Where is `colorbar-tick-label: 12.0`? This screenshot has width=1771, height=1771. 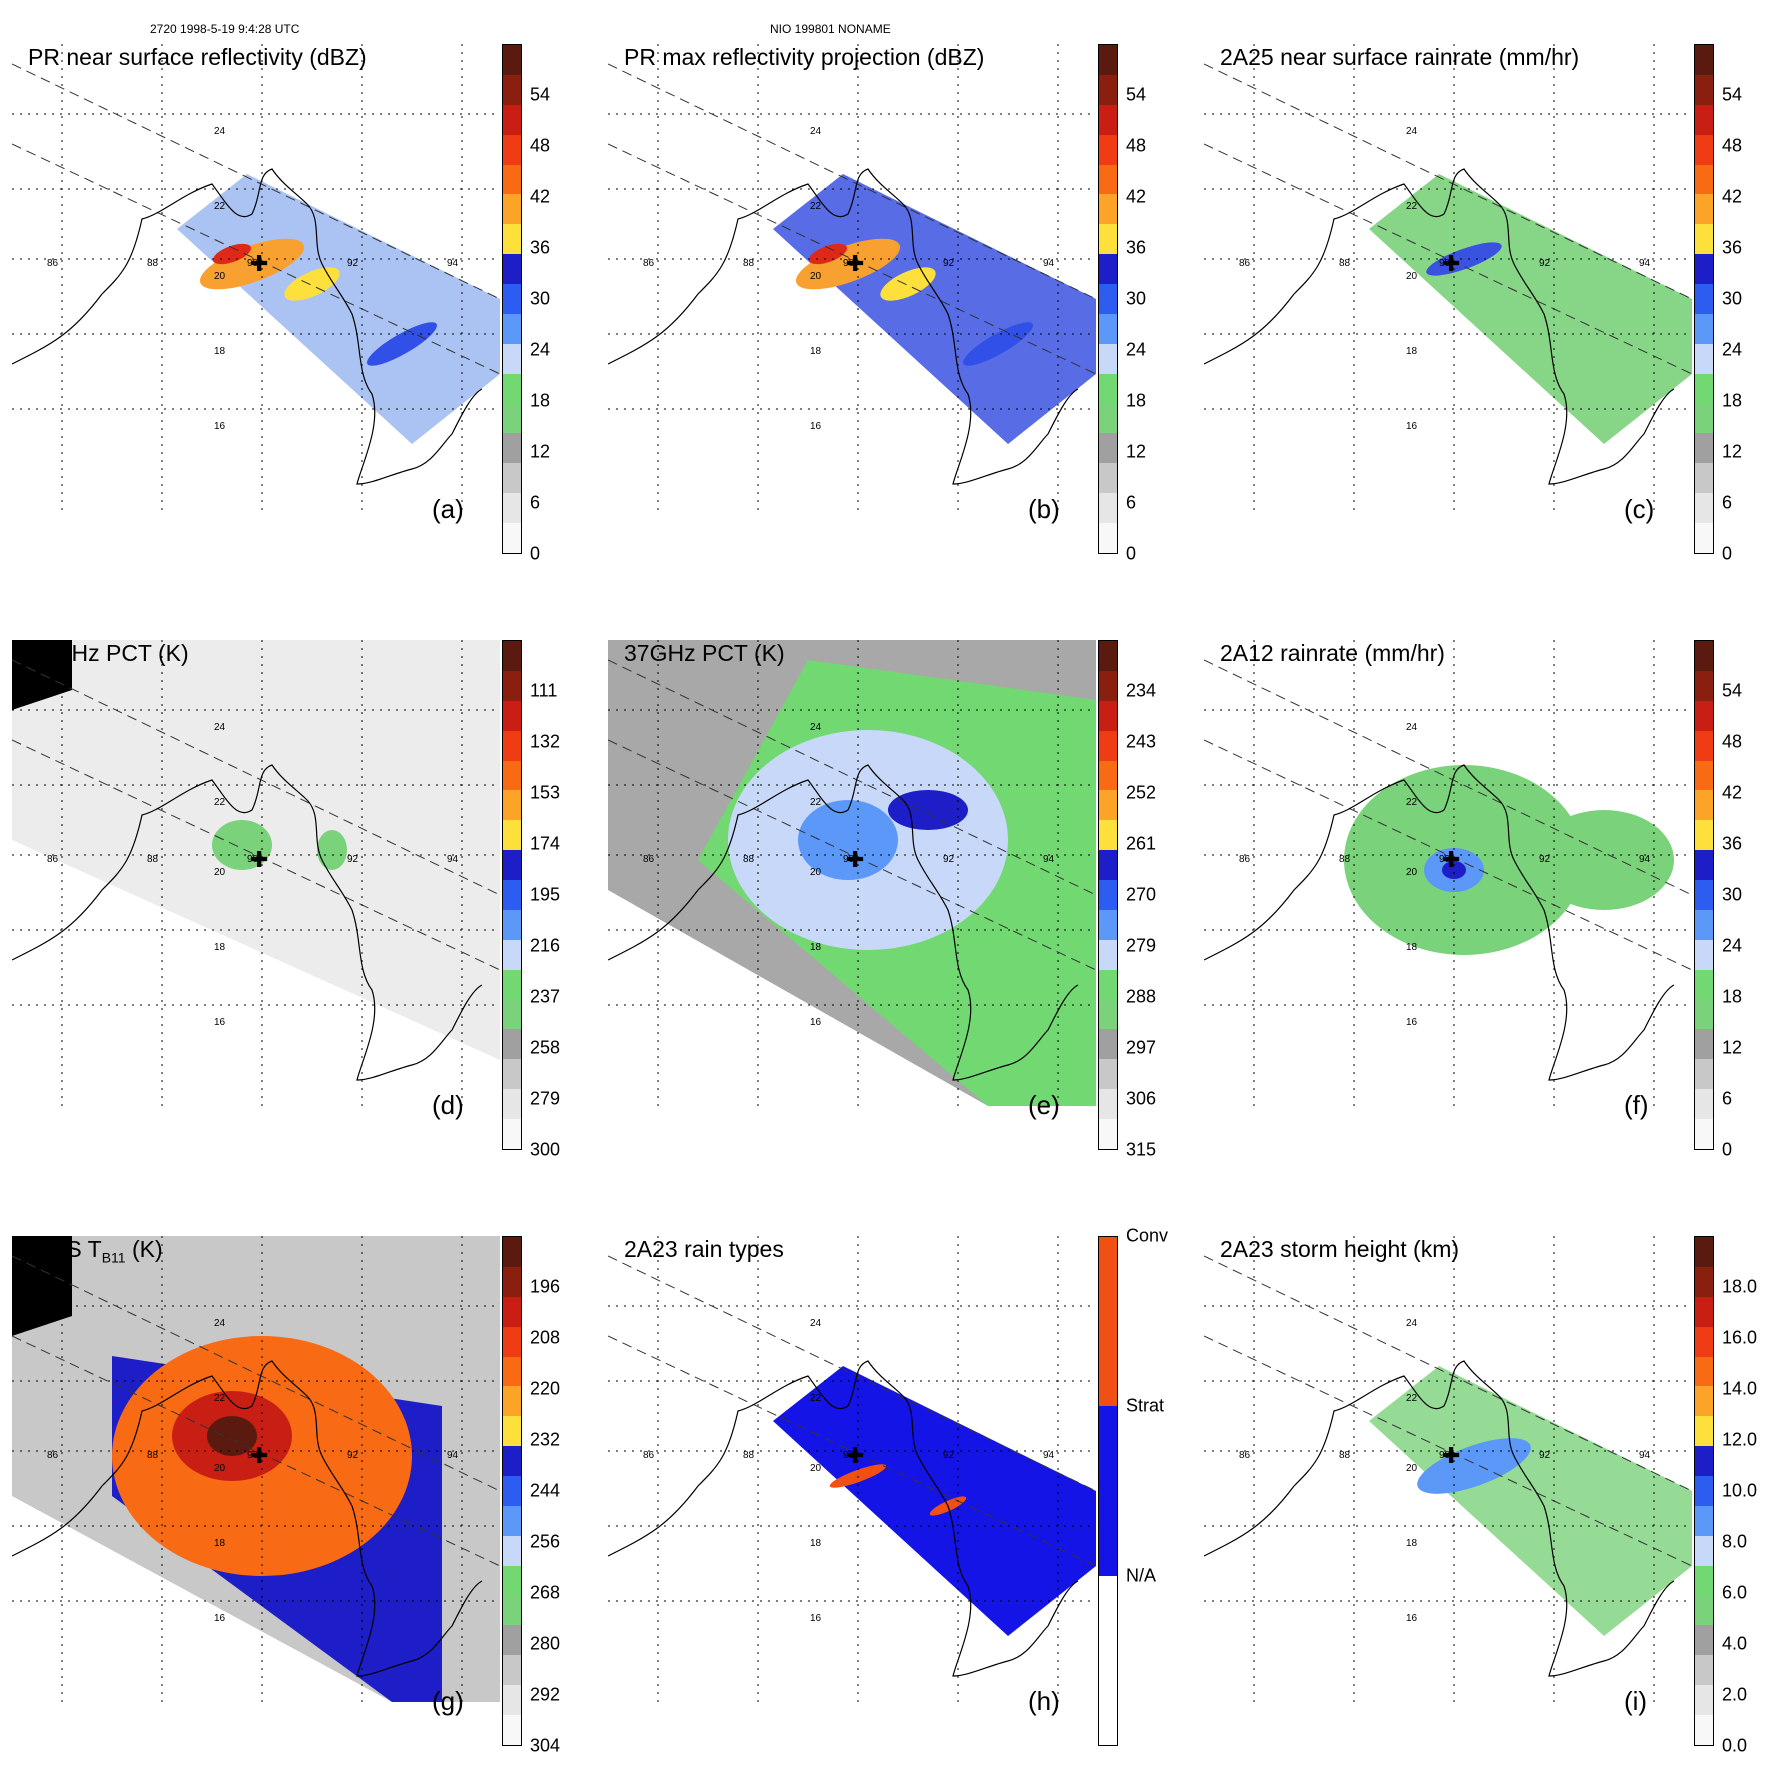 colorbar-tick-label: 12.0 is located at coordinates (1740, 1439).